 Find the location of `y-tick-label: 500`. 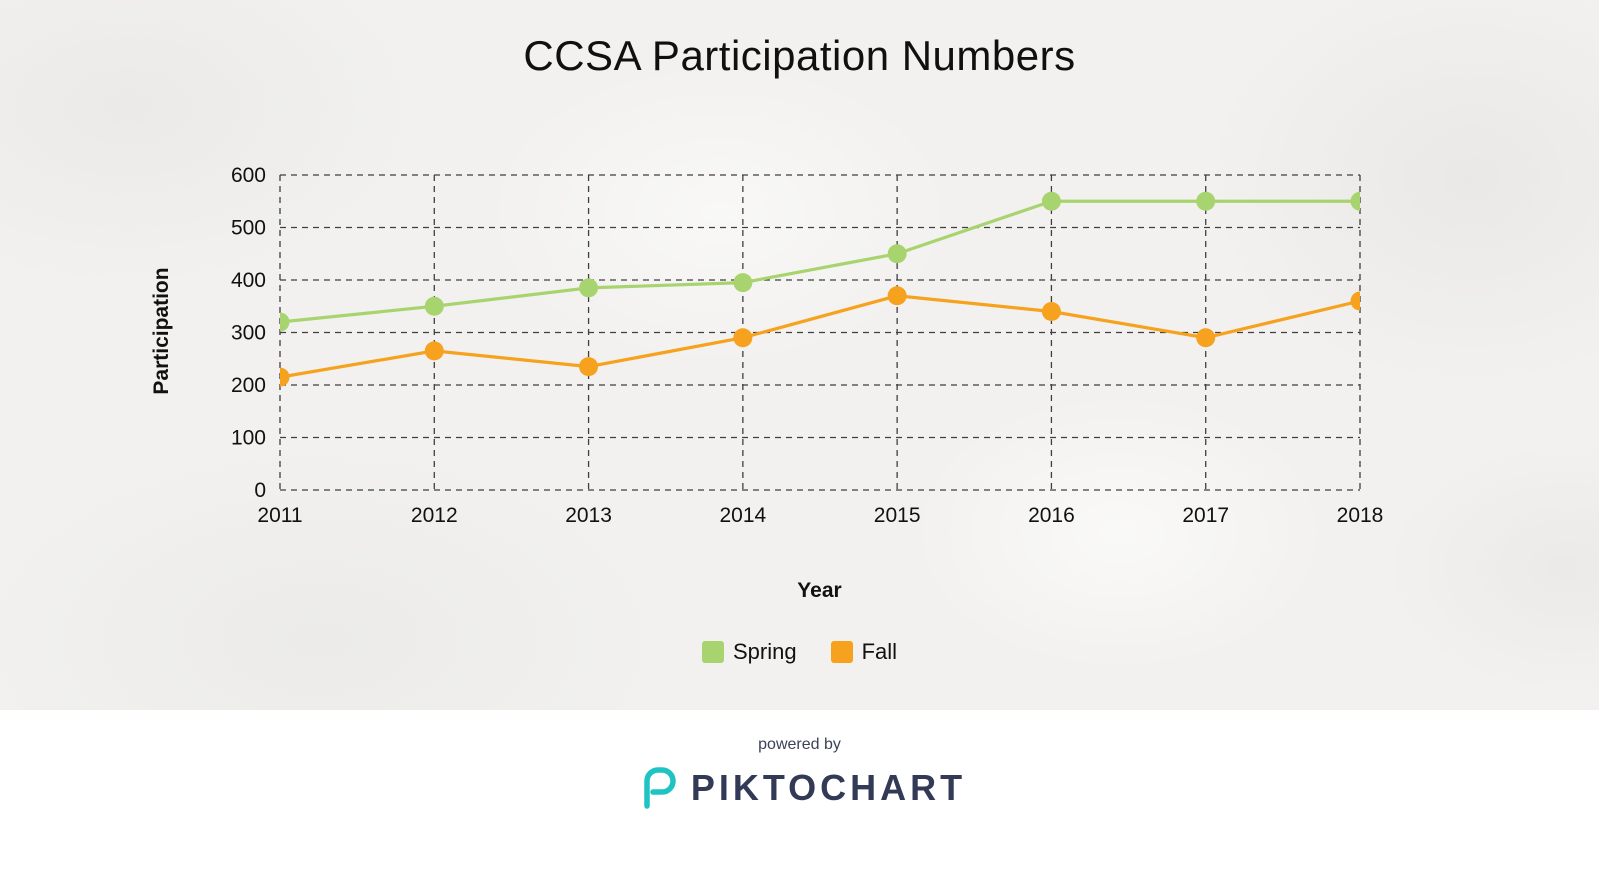

y-tick-label: 500 is located at coordinates (247, 228).